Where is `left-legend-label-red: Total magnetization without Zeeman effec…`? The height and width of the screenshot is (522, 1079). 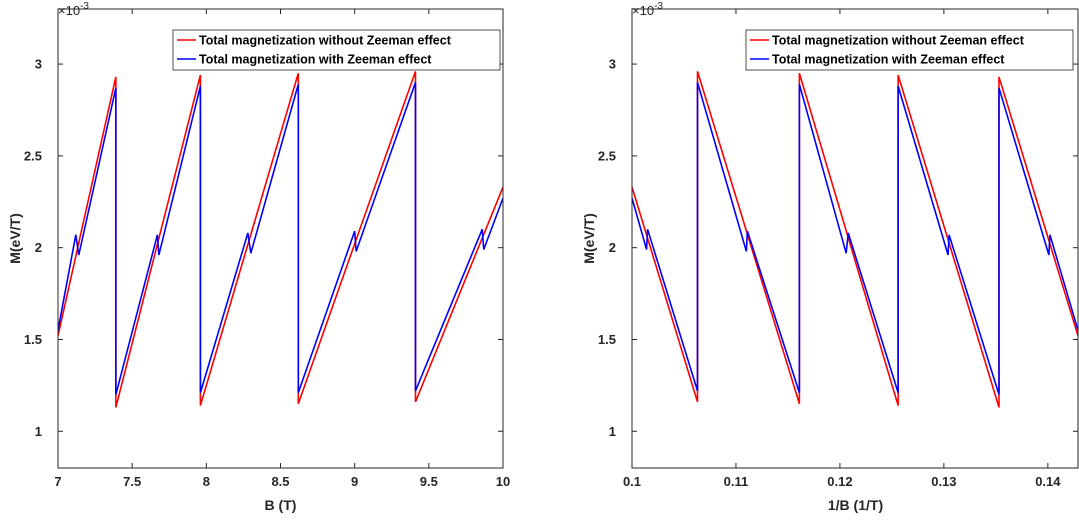 left-legend-label-red: Total magnetization without Zeeman effec… is located at coordinates (325, 41).